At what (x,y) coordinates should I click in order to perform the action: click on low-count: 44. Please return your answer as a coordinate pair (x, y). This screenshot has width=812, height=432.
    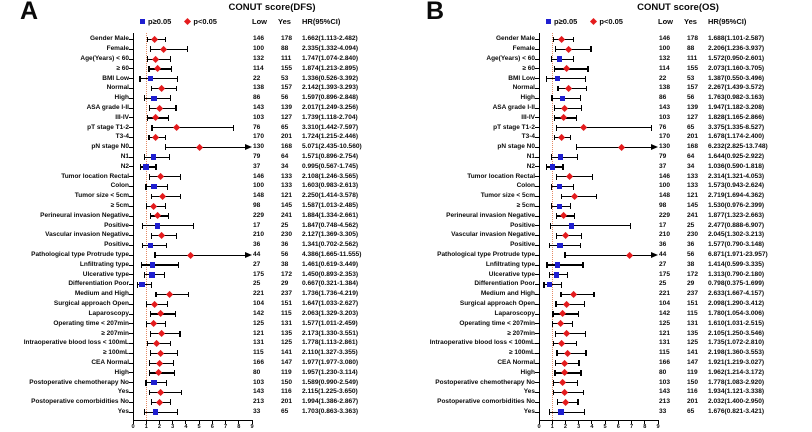
    Looking at the image, I should click on (257, 255).